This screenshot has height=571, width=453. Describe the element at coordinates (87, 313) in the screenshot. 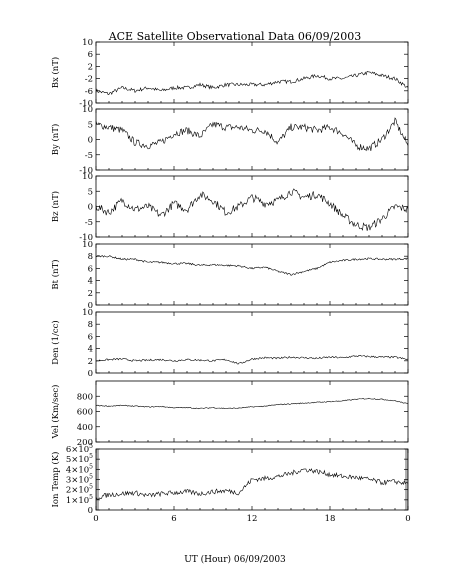

I see `y-tick-label-den: 10` at that location.